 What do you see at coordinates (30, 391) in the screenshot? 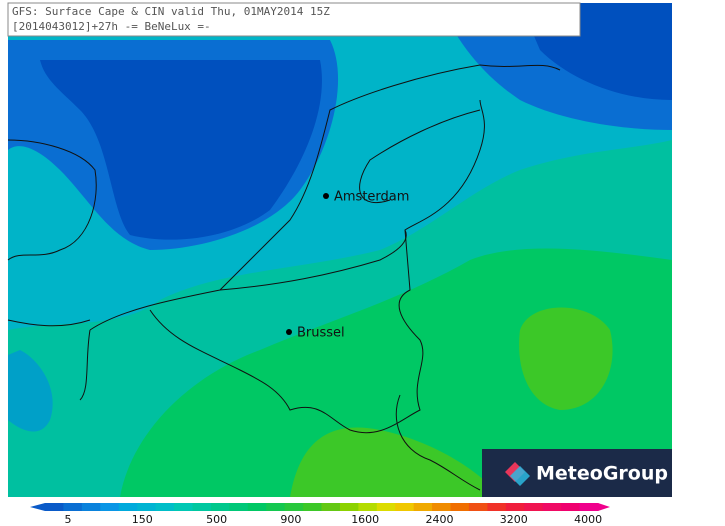
I see `field-cyan-sw` at bounding box center [30, 391].